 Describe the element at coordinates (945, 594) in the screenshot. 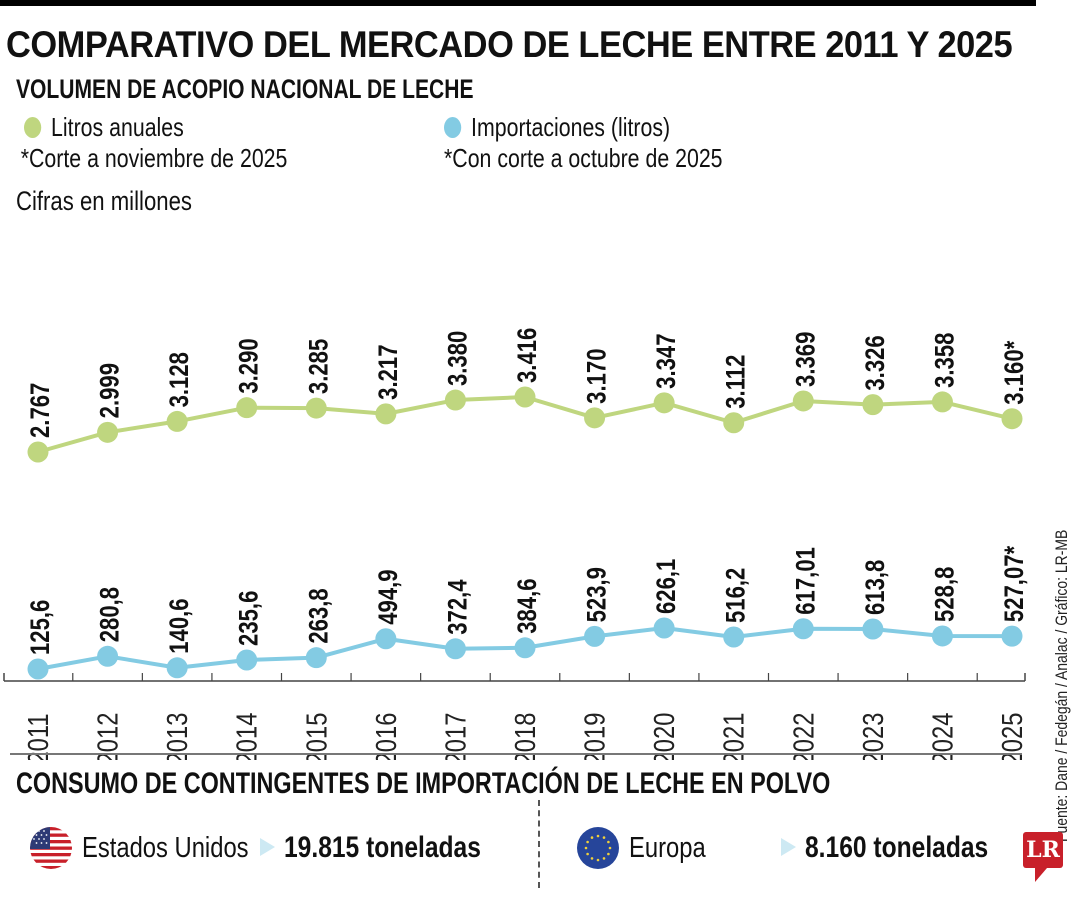

I see `data-label-importaciones: 528,8` at that location.